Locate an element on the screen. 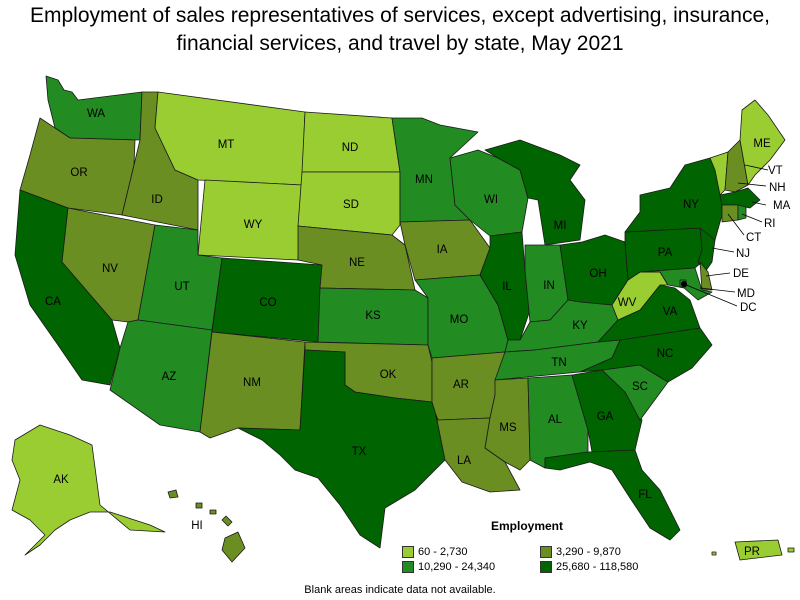 The image size is (800, 600). svg-text: PR is located at coordinates (752, 552).